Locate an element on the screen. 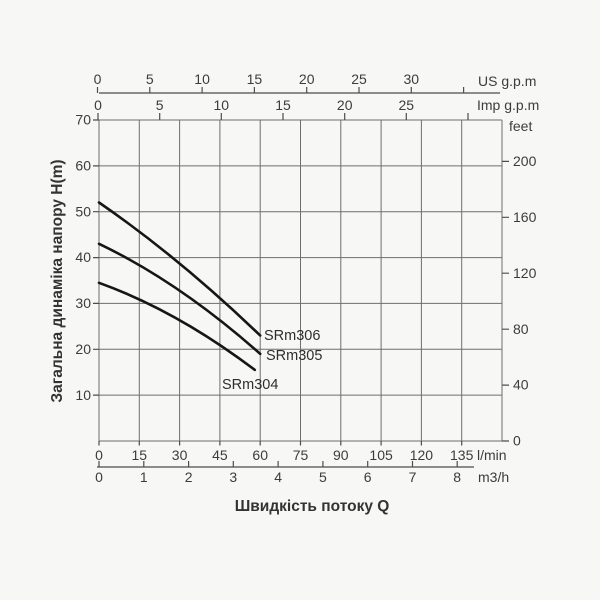  us-gpm-tick-label: 20 is located at coordinates (307, 79).